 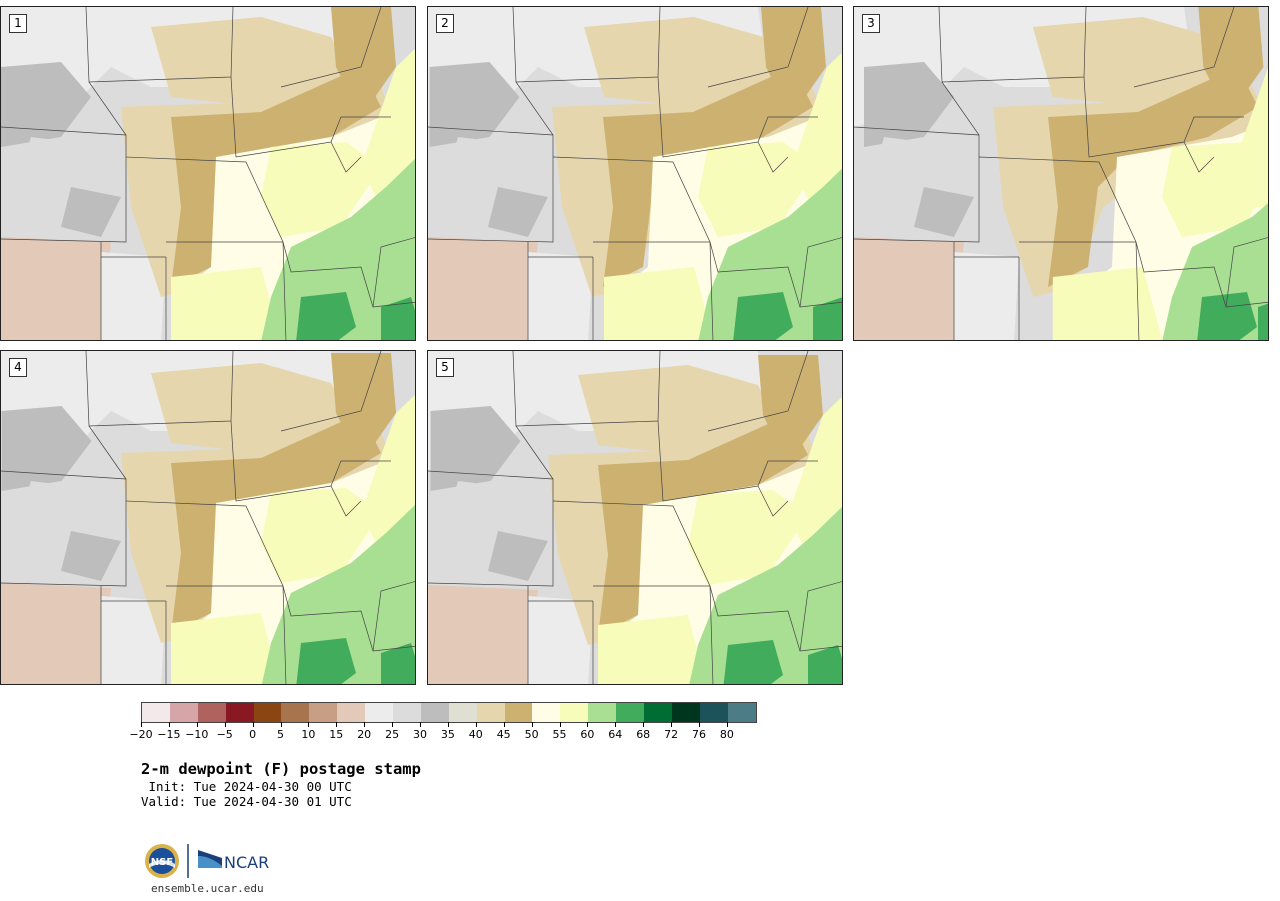 I want to click on map-panel-4: 4, so click(x=208, y=517).